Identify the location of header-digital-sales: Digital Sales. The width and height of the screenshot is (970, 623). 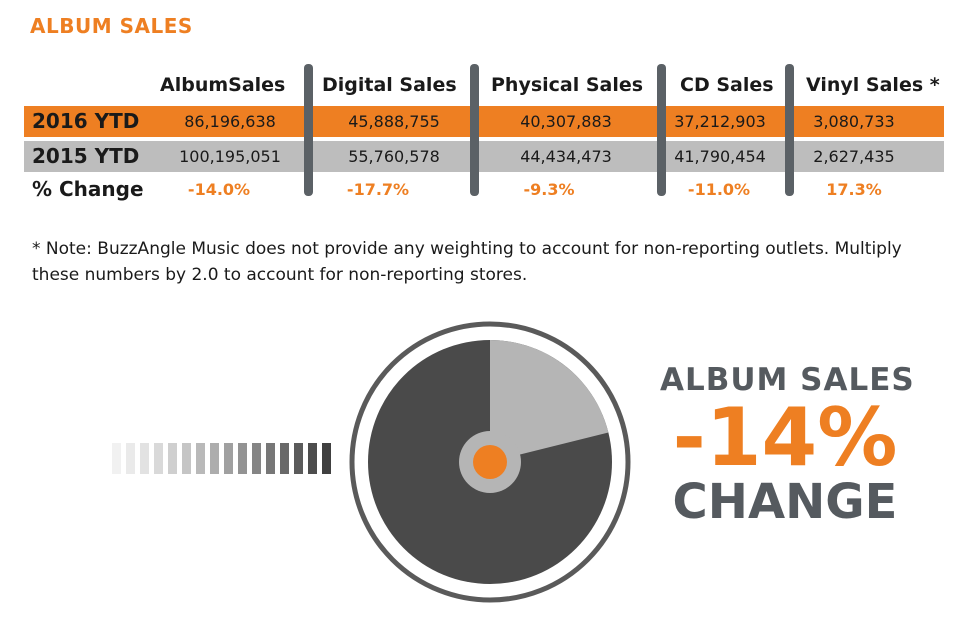
(389, 85).